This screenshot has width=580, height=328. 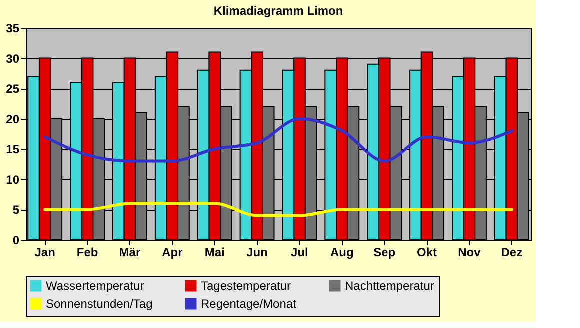 What do you see at coordinates (13, 89) in the screenshot?
I see `y-tick-label: 25` at bounding box center [13, 89].